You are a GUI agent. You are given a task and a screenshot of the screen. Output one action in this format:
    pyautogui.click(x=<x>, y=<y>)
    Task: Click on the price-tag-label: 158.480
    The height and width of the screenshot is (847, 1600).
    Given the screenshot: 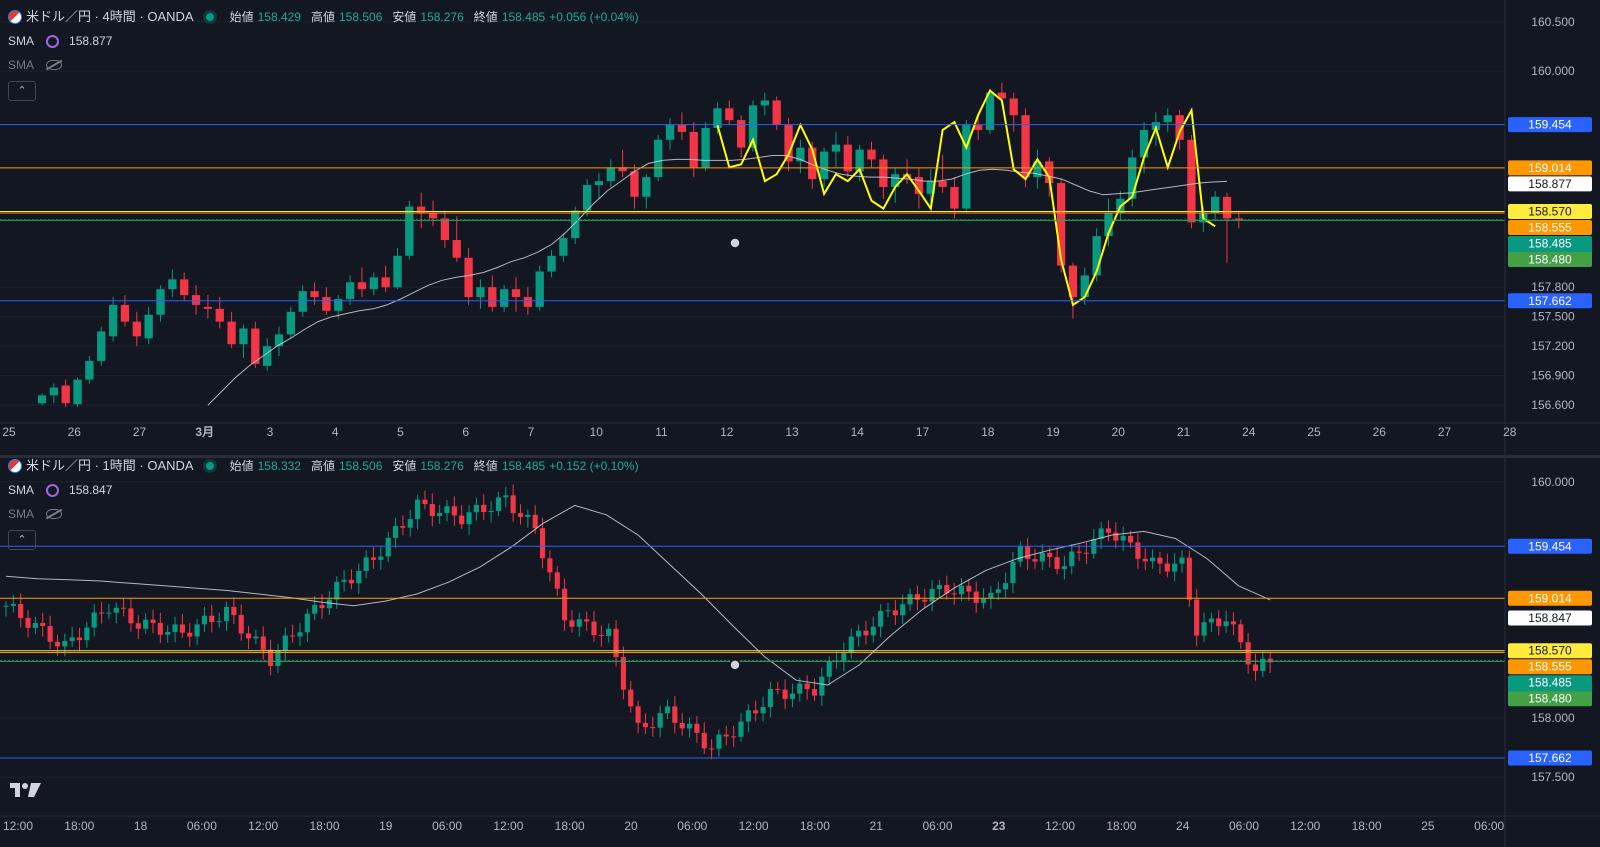 What is the action you would take?
    pyautogui.click(x=1550, y=260)
    